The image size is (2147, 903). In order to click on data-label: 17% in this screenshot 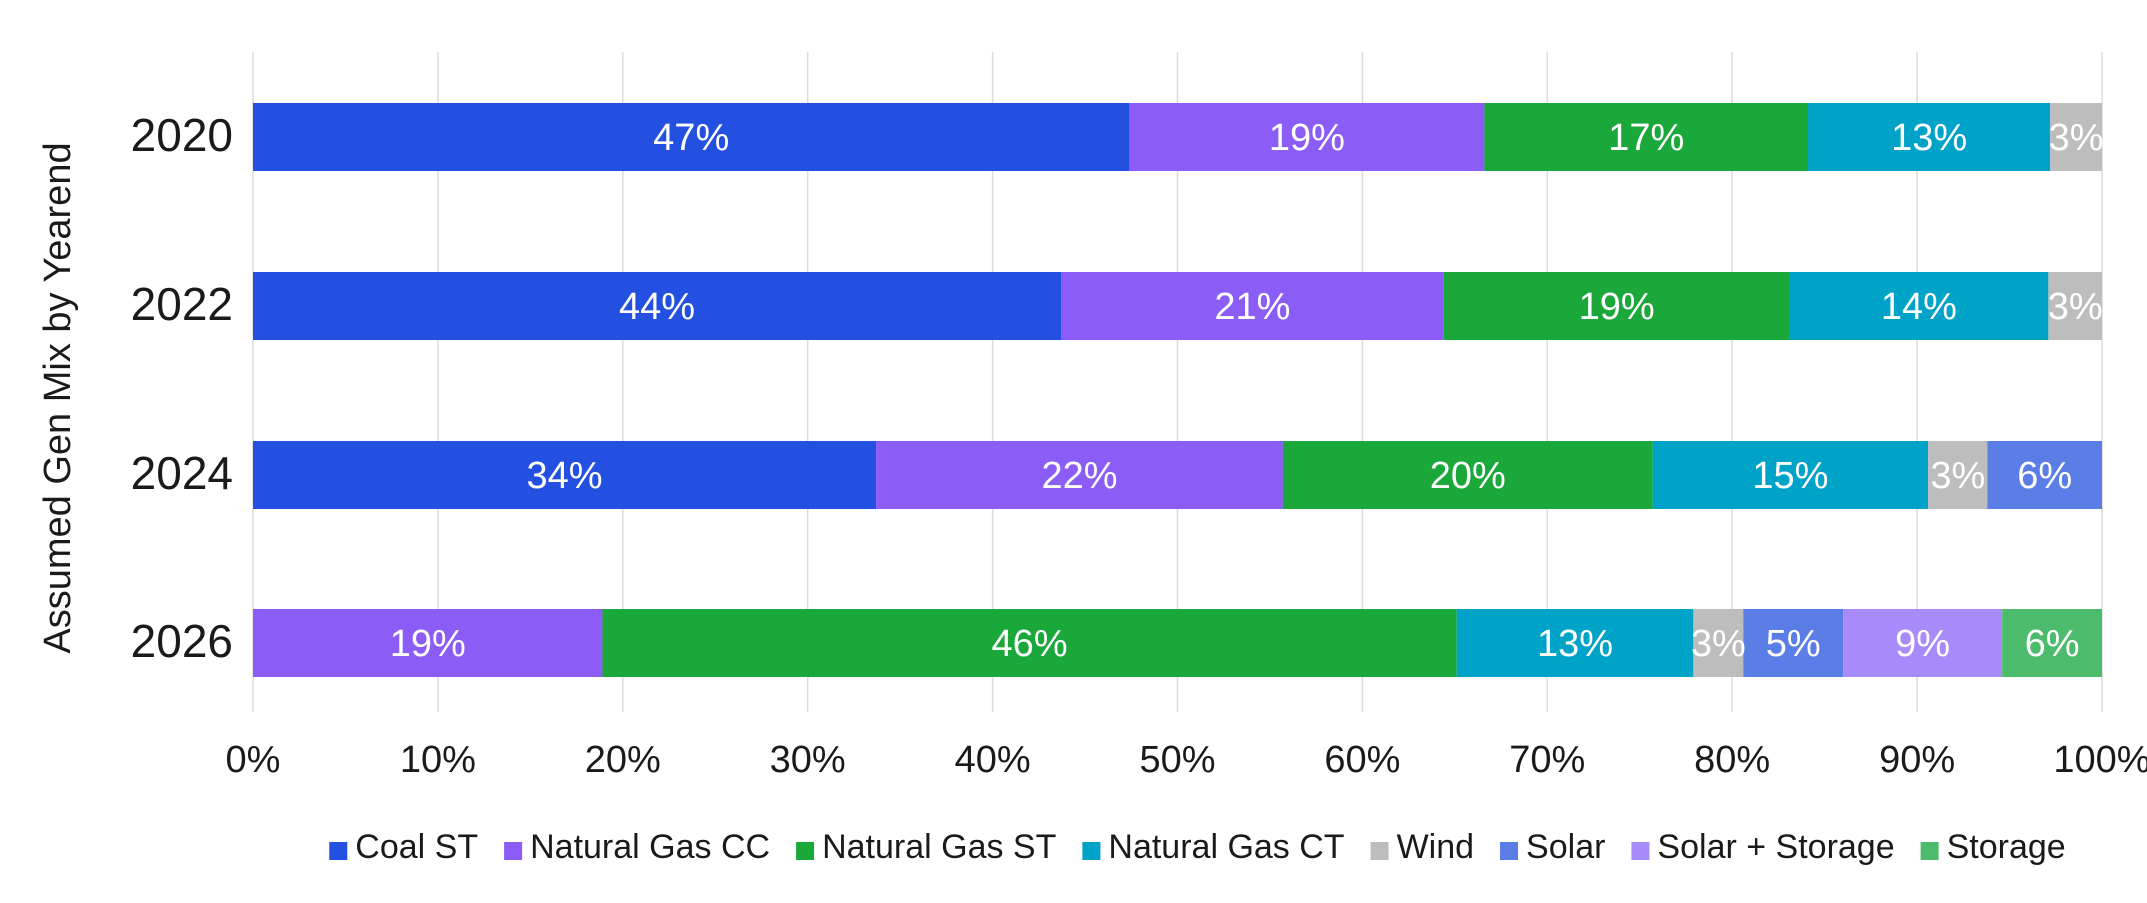, I will do `click(1646, 138)`.